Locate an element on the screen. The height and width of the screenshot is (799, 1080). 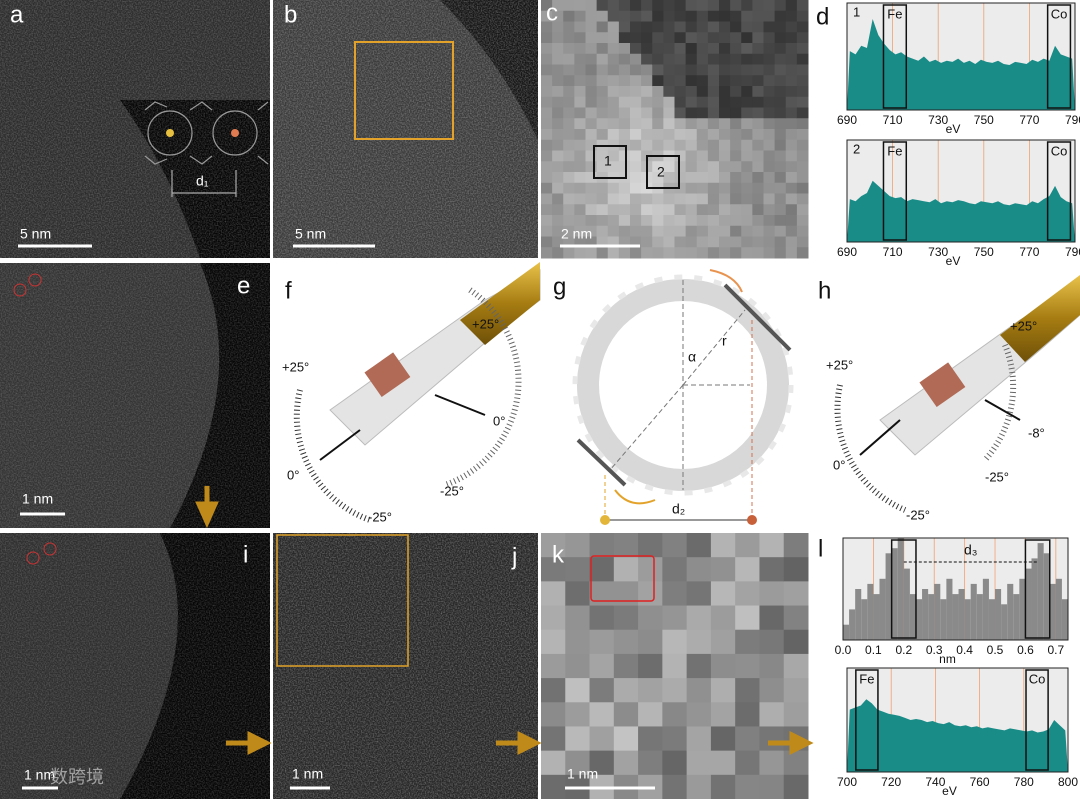
x-tick-label: 0.6 is located at coordinates (1025, 650).